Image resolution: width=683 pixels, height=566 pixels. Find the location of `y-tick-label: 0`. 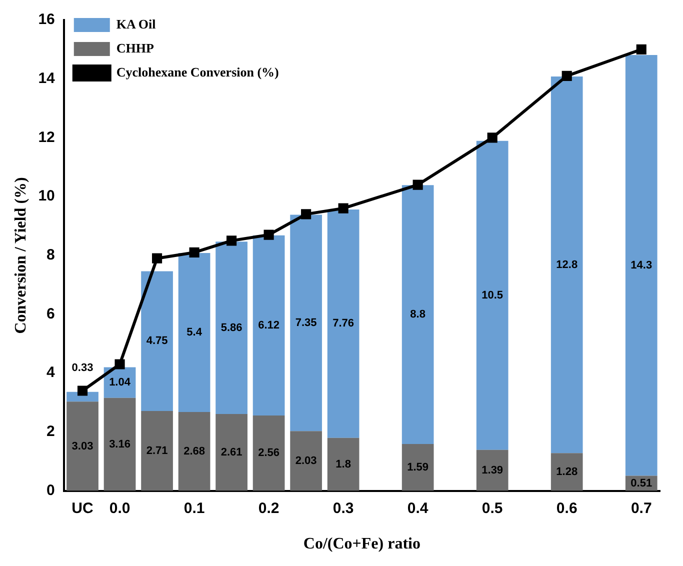

y-tick-label: 0 is located at coordinates (50, 490).